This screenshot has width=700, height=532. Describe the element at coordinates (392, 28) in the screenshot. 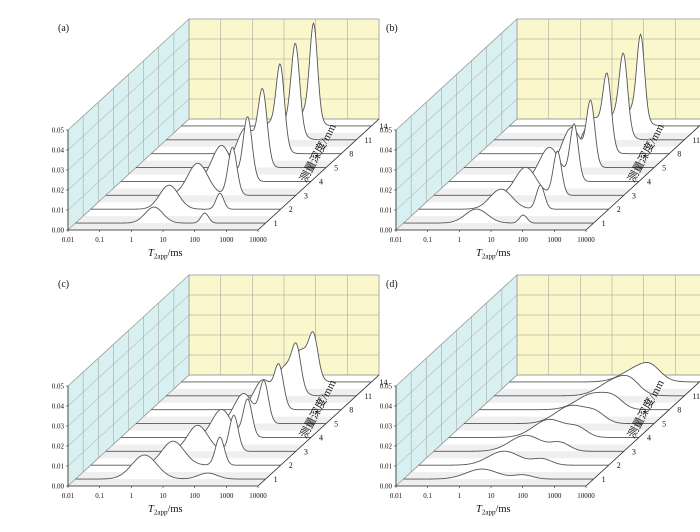

I see `panel-label: (b)` at that location.